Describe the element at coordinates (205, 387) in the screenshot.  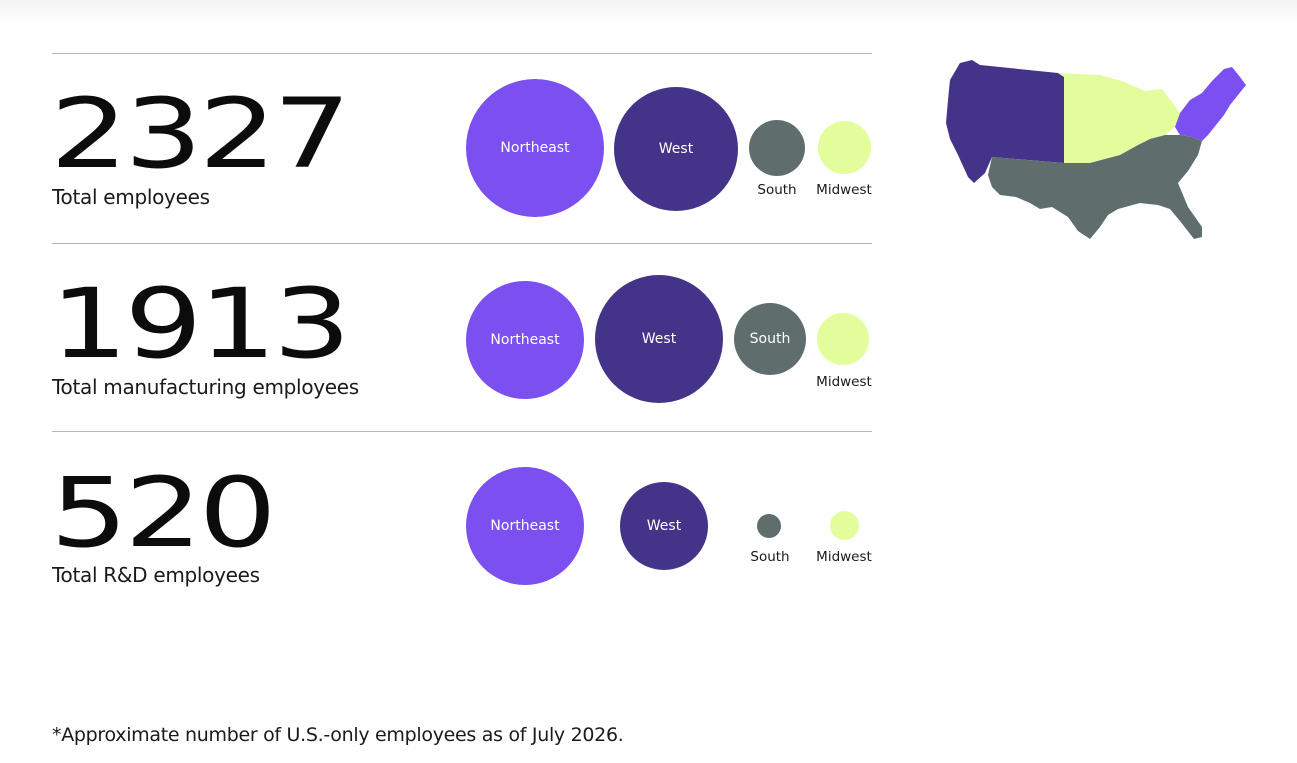
I see `stat-label: Total manufacturing employees` at that location.